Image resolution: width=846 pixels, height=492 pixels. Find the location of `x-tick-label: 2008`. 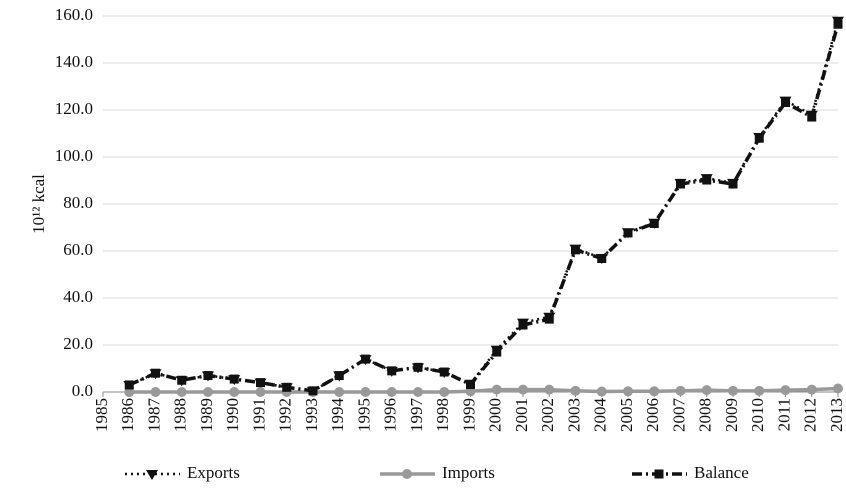

x-tick-label: 2008 is located at coordinates (705, 415).